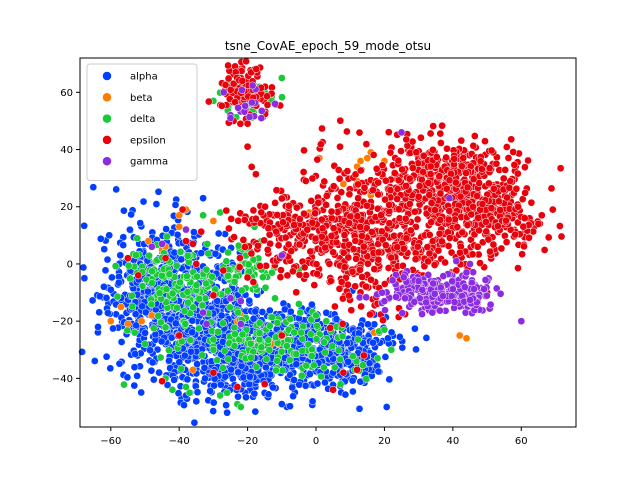  What do you see at coordinates (314, 437) in the screenshot?
I see `x-axis: −60 −40 −20 0 20 40 60` at bounding box center [314, 437].